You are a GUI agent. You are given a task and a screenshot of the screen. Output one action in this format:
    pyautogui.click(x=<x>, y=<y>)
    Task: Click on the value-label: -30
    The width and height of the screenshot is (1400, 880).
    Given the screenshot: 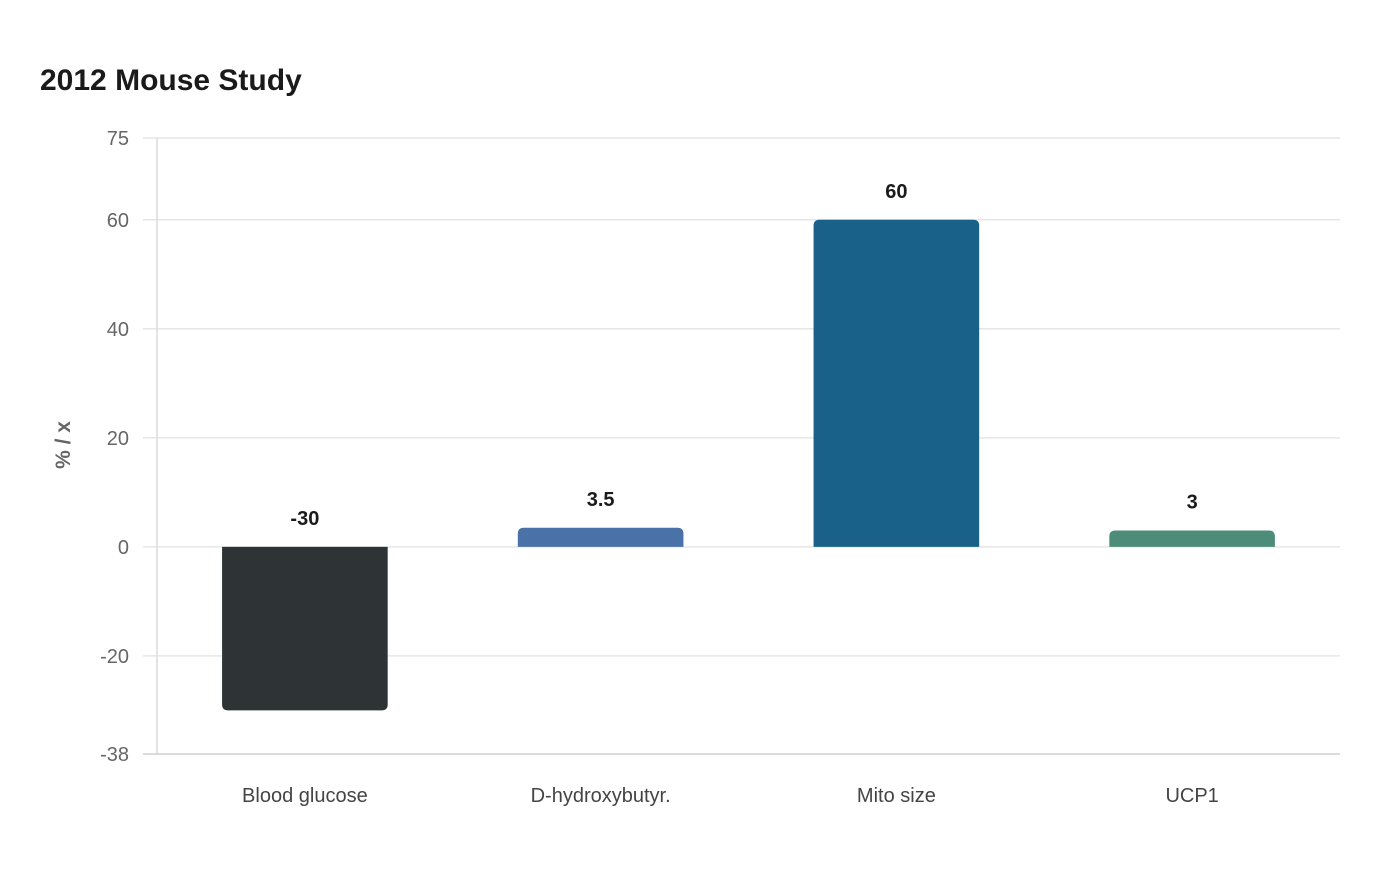 What is the action you would take?
    pyautogui.click(x=304, y=519)
    